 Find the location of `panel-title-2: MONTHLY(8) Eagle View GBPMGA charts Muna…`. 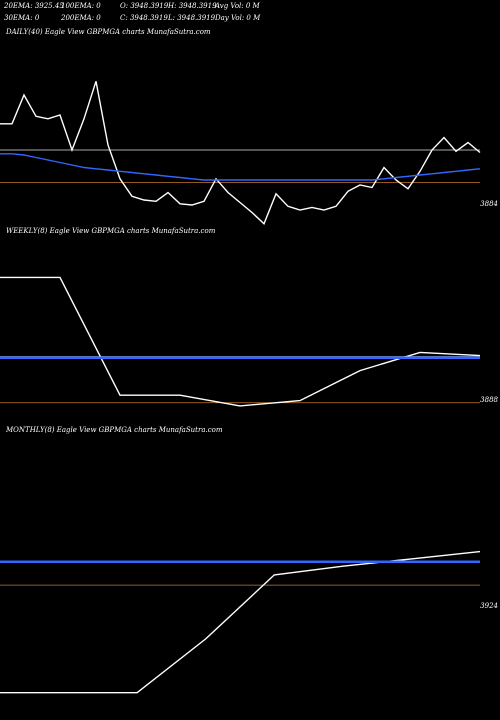

panel-title-2: MONTHLY(8) Eagle View GBPMGA charts Muna… is located at coordinates (114, 430).